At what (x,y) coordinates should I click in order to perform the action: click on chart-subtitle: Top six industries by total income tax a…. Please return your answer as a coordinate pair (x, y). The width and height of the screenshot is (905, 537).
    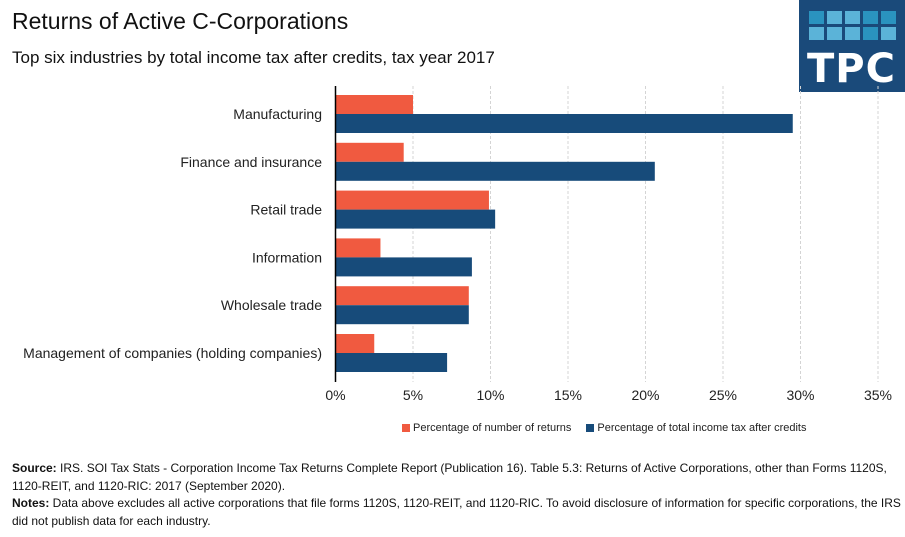
    Looking at the image, I should click on (253, 57).